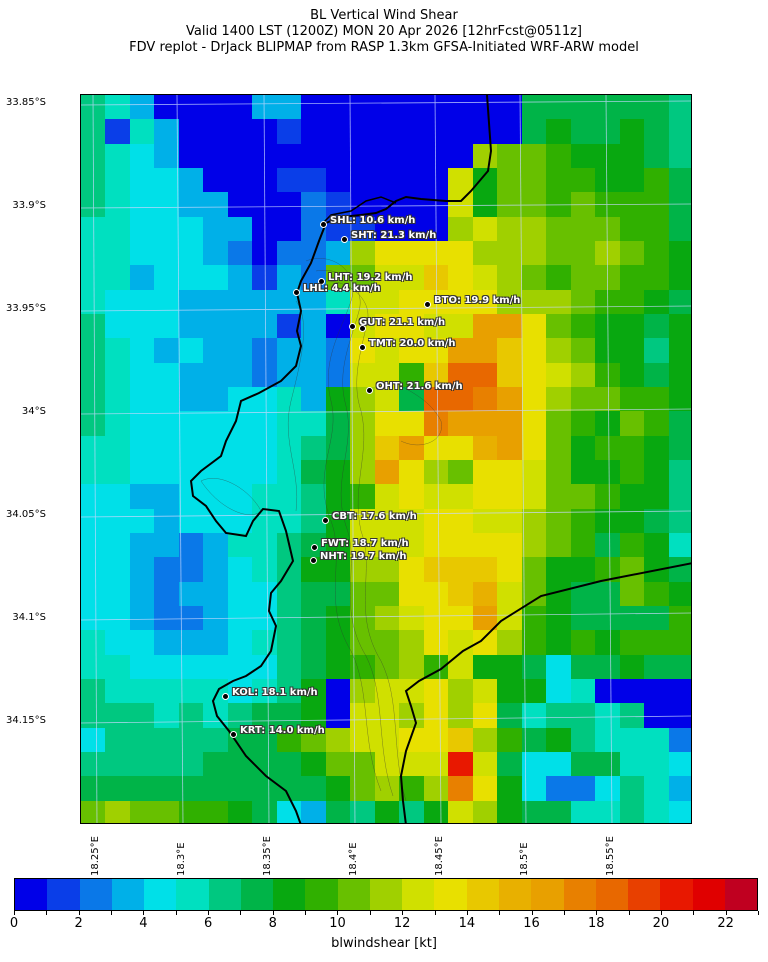 The image size is (768, 962). I want to click on y-tick-label: 34°S, so click(33, 411).